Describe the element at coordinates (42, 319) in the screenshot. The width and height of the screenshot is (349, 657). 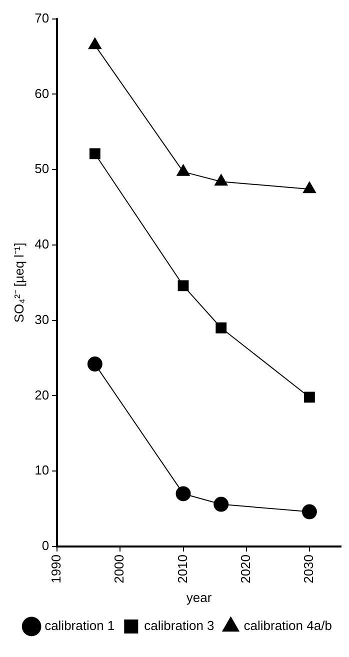
I see `y-tick-label: 30` at that location.